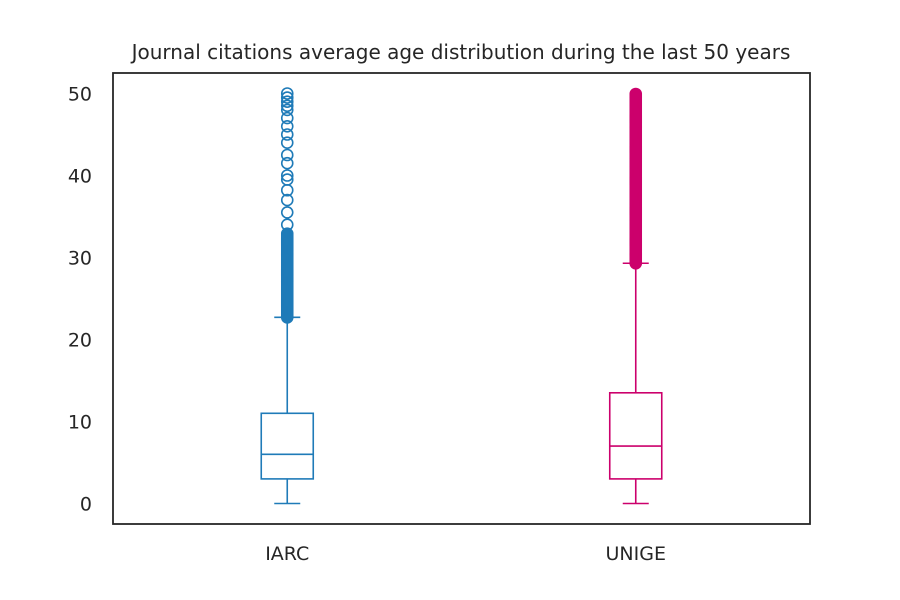 Image resolution: width=900 pixels, height=600 pixels. What do you see at coordinates (80, 423) in the screenshot?
I see `y-tick-label: 10` at bounding box center [80, 423].